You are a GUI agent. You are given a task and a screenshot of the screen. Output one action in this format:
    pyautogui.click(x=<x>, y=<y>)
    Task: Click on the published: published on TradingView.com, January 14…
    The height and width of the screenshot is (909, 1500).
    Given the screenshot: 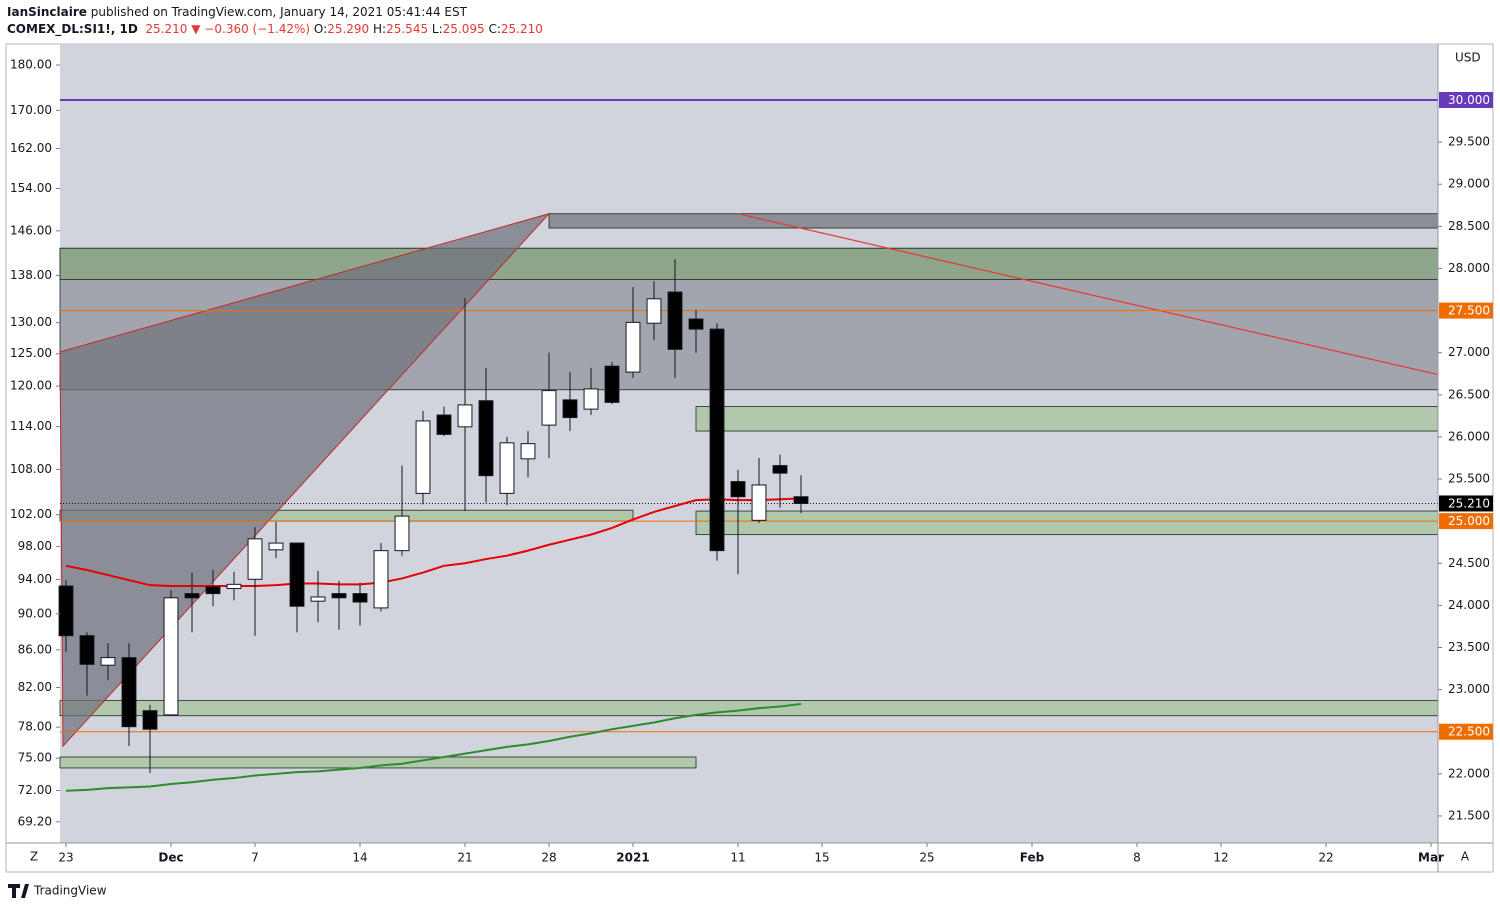 What is the action you would take?
    pyautogui.click(x=278, y=12)
    